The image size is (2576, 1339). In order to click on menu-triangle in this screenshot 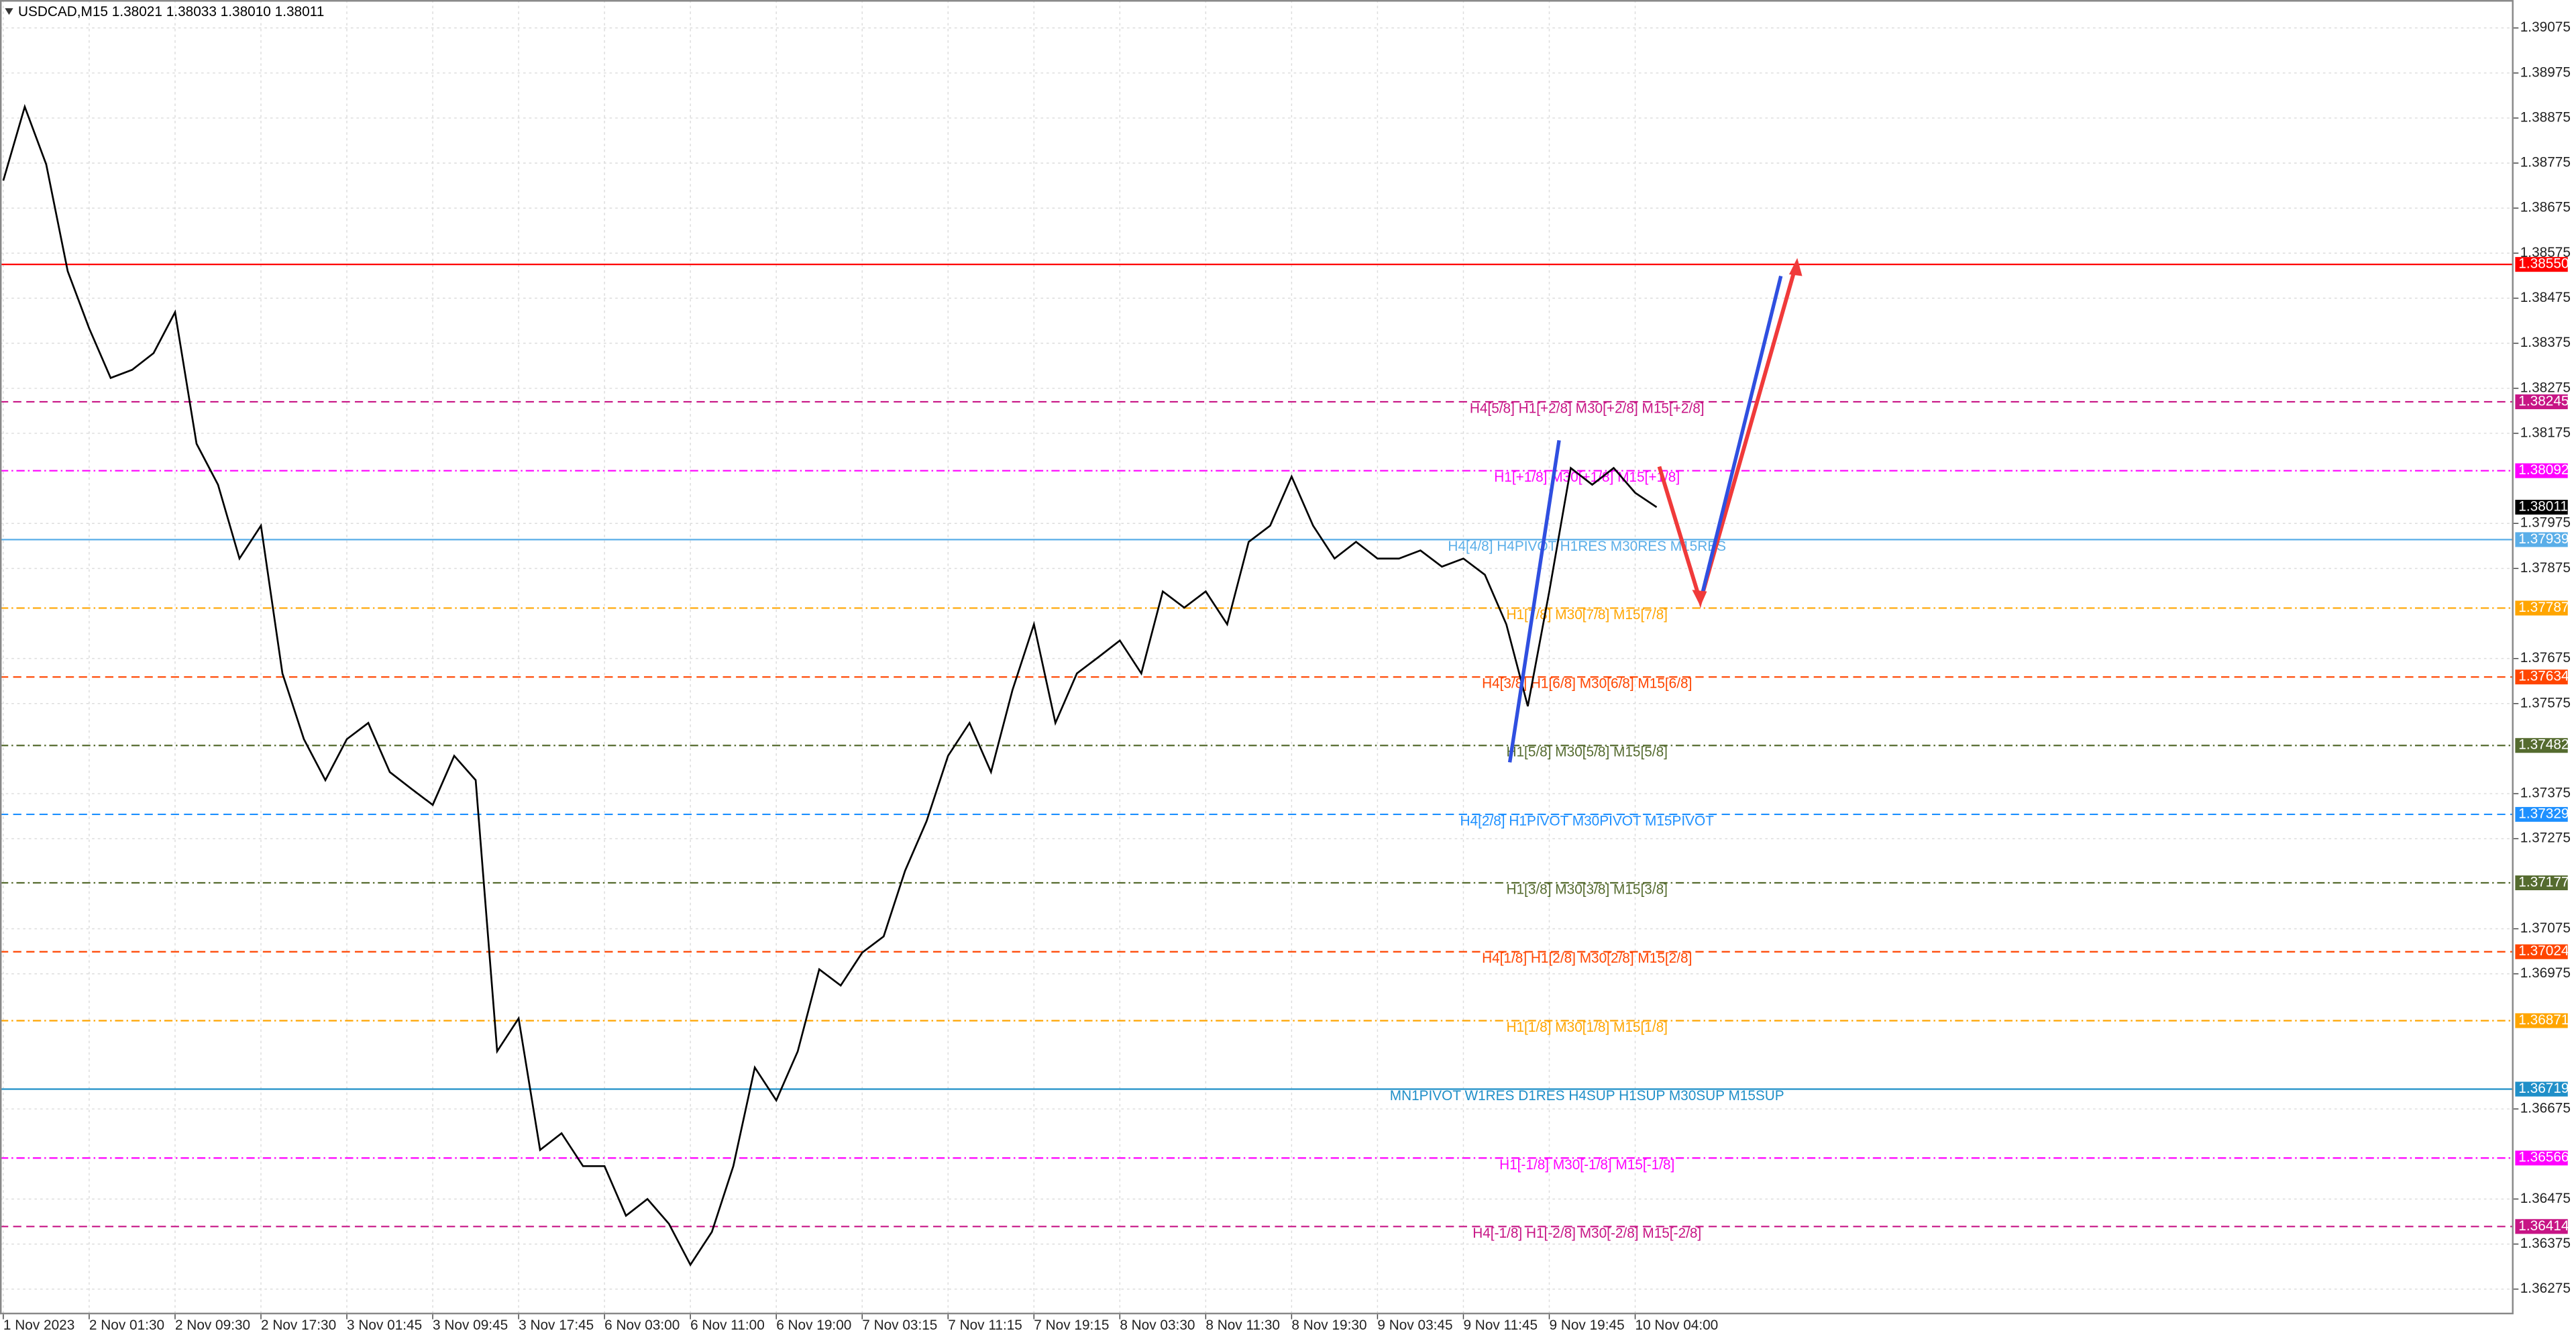, I will do `click(9, 11)`.